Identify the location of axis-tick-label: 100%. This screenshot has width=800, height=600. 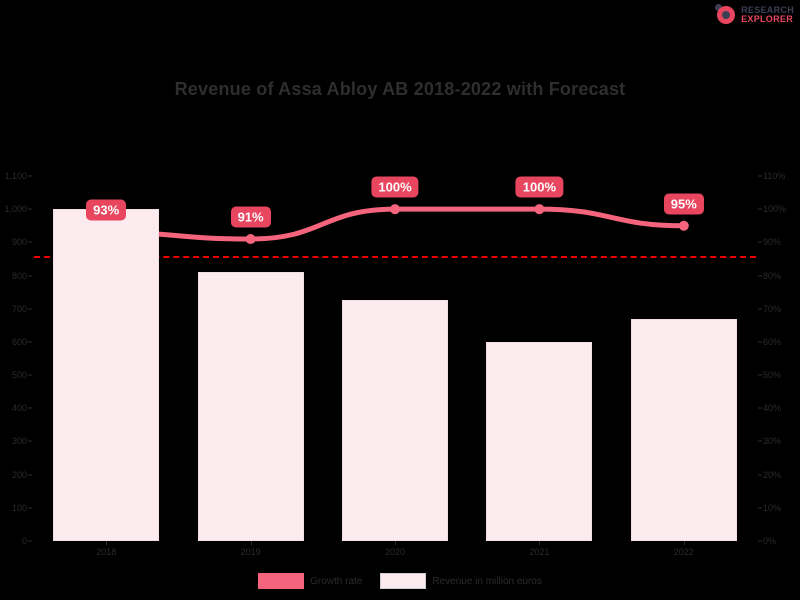
(775, 209).